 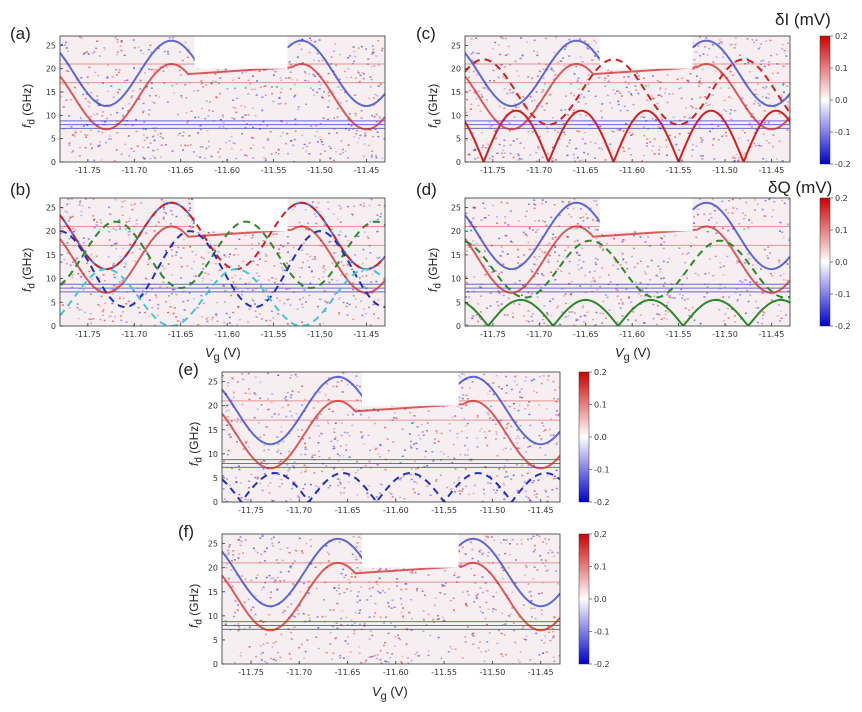 What do you see at coordinates (222, 297) in the screenshot?
I see `overlay-cyan-dashed` at bounding box center [222, 297].